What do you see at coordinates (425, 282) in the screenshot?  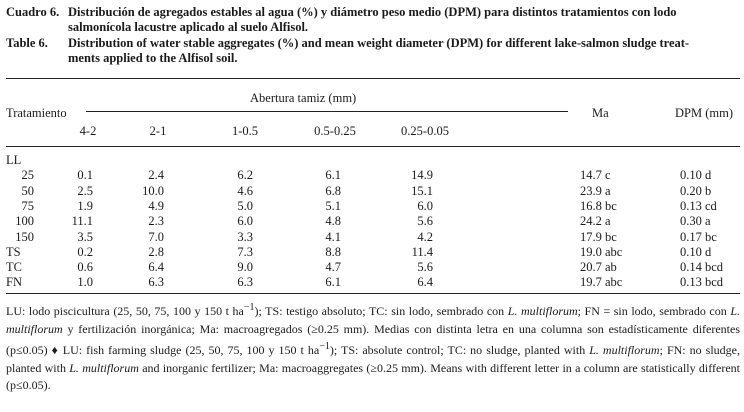 I see `cell-sieve-4: 6.4` at bounding box center [425, 282].